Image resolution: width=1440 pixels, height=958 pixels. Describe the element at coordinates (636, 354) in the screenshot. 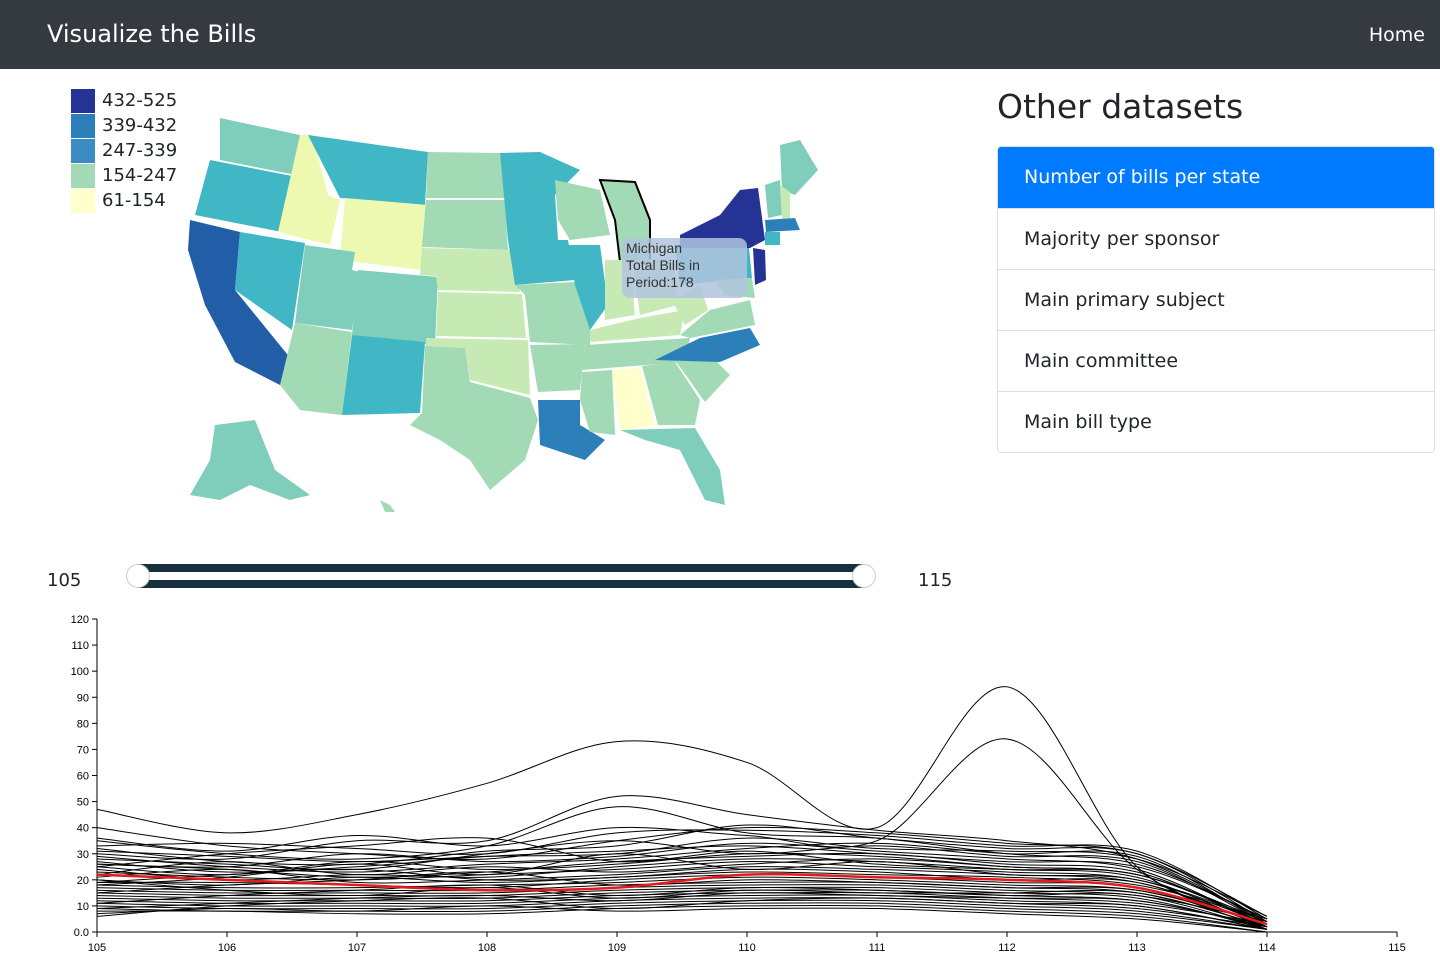

I see `state-tennessee` at that location.